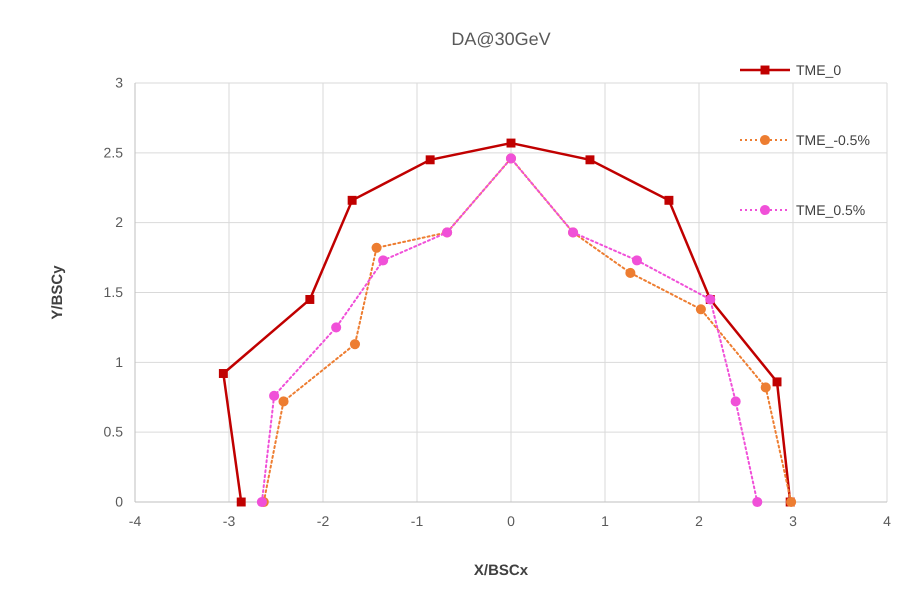 Image resolution: width=900 pixels, height=600 pixels. I want to click on y-tick-label: 0, so click(119, 501).